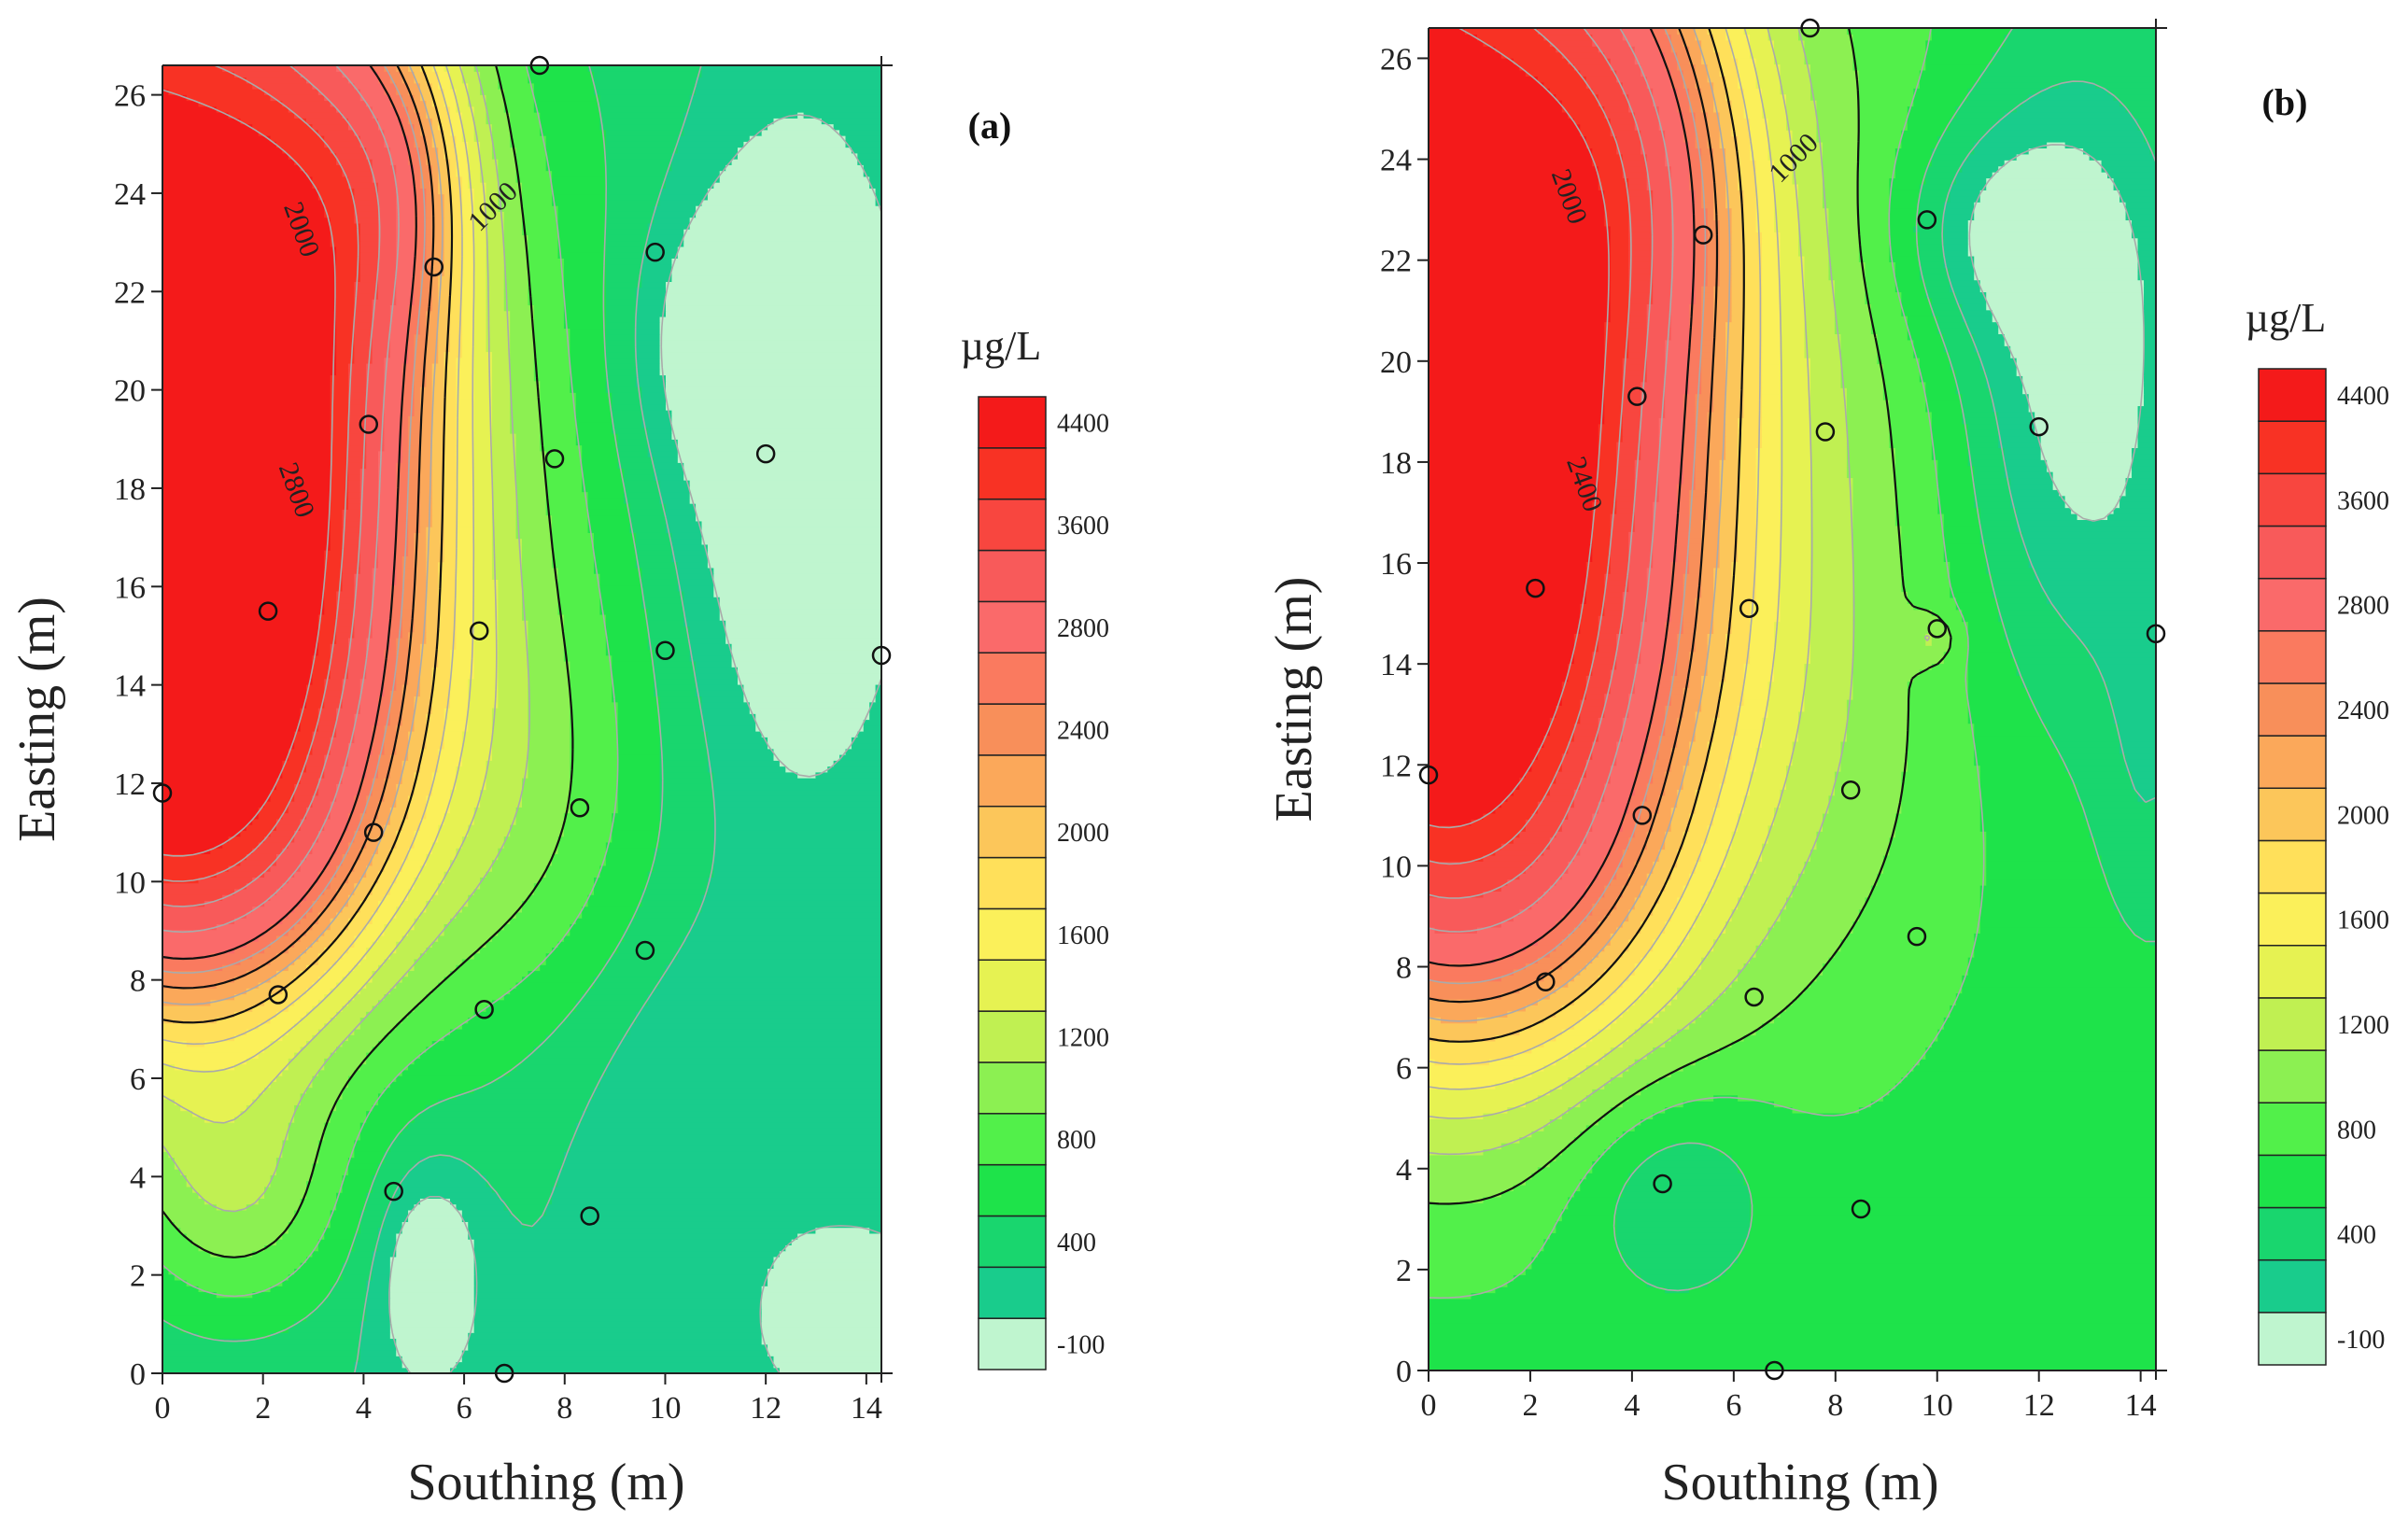 This screenshot has width=2408, height=1532. I want to click on y-tick-label: 10, so click(1396, 867).